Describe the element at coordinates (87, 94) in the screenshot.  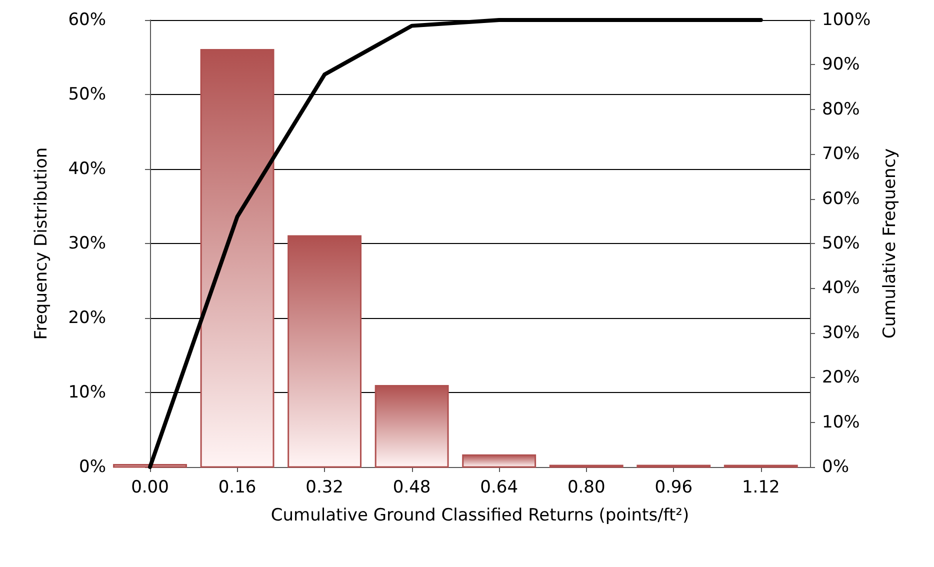
I see `y-tick-label: 50%` at that location.